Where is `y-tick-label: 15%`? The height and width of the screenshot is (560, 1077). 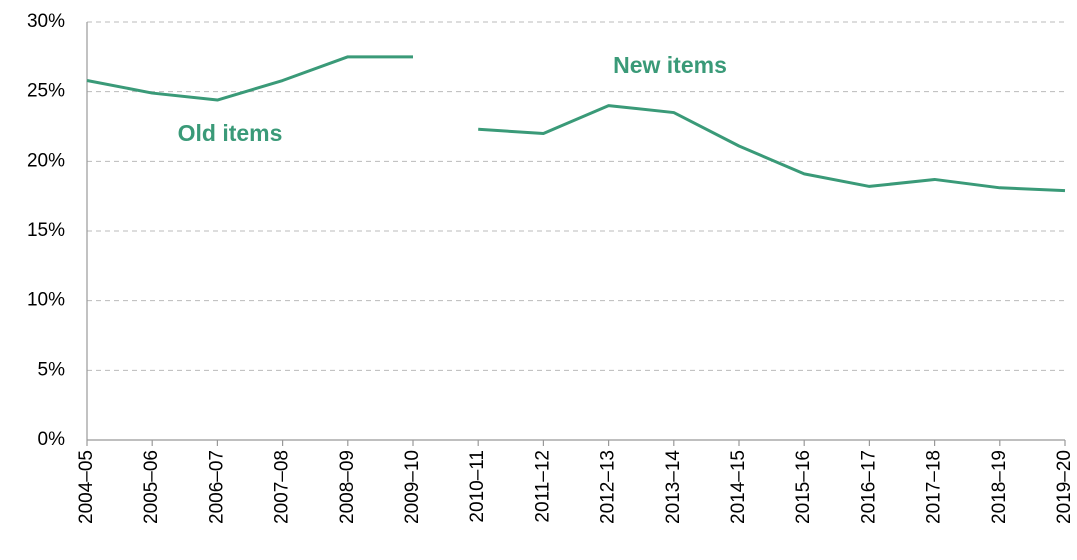
y-tick-label: 15% is located at coordinates (46, 230).